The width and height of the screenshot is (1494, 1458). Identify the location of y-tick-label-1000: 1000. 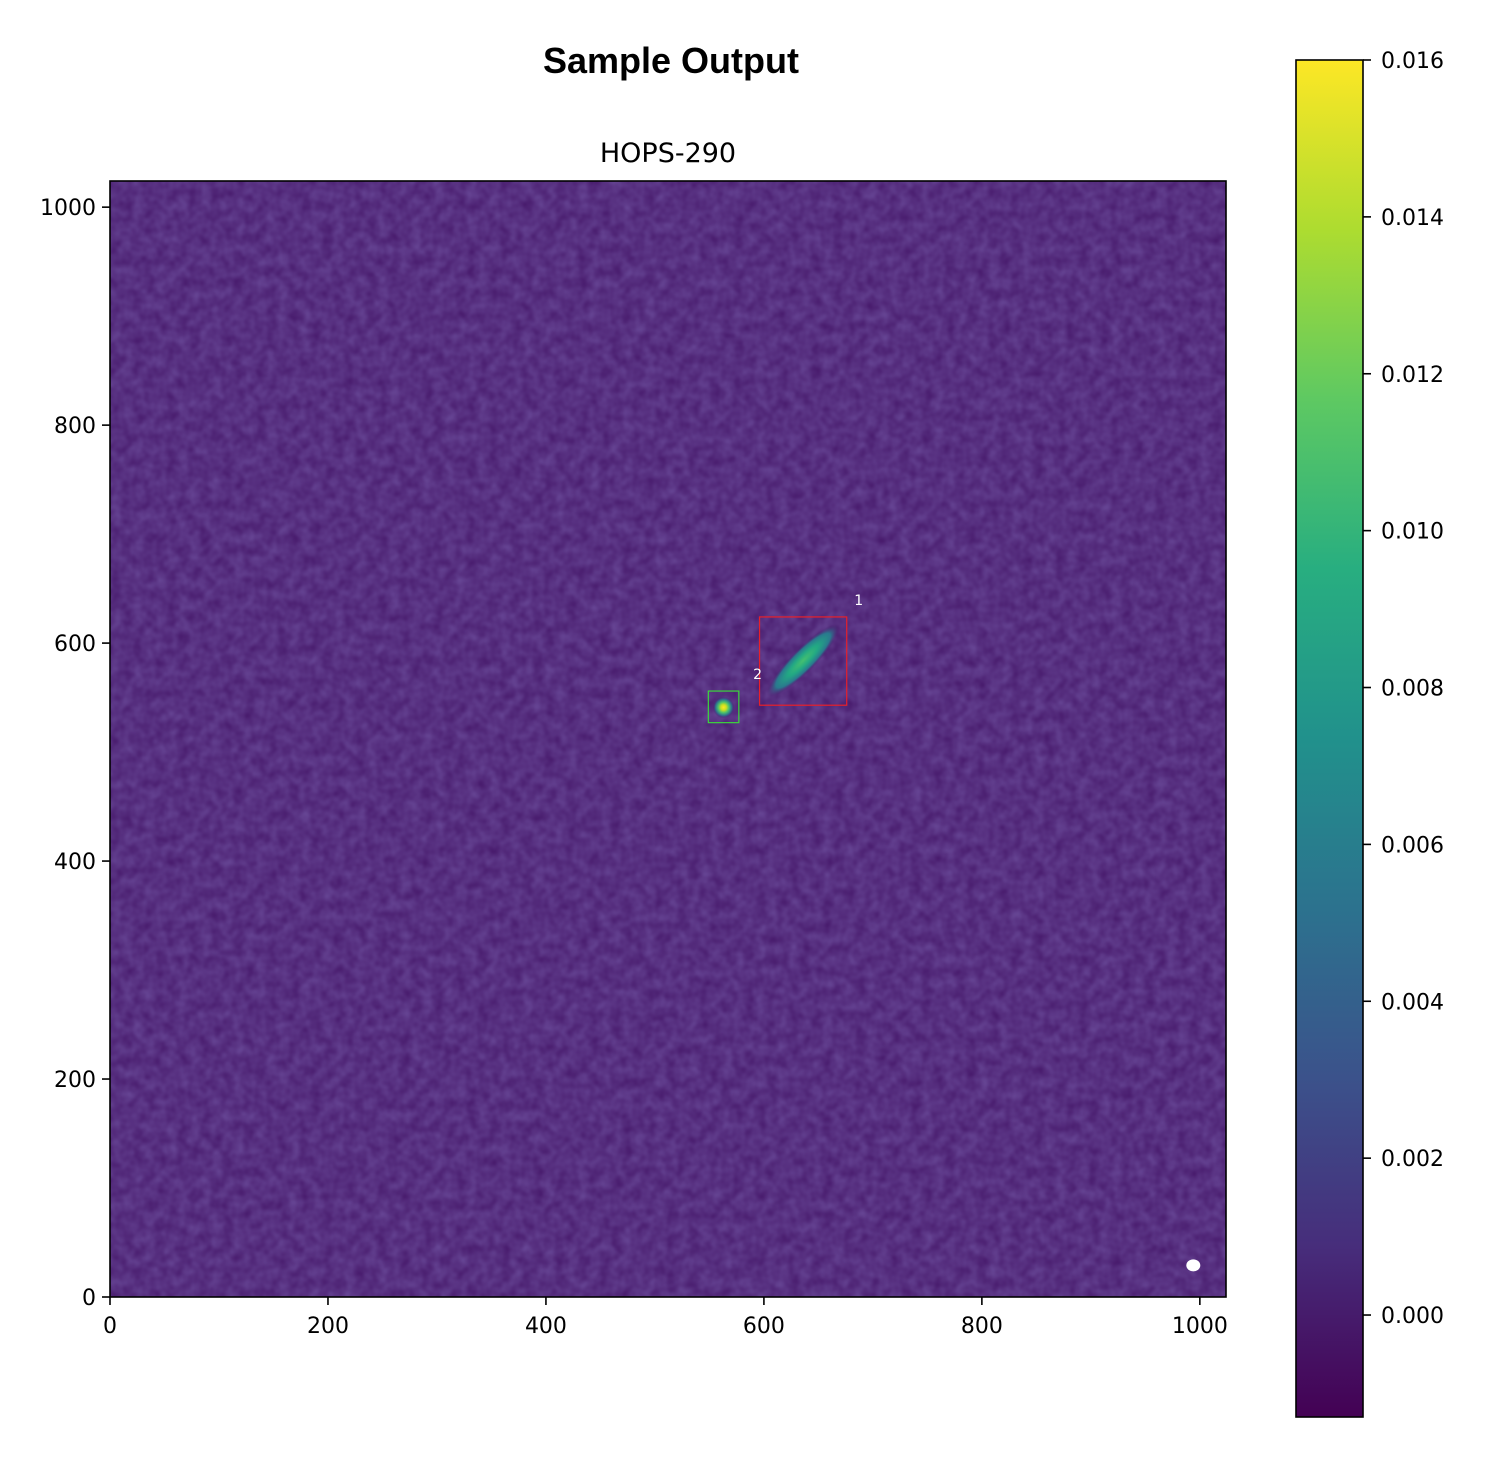
(68, 208).